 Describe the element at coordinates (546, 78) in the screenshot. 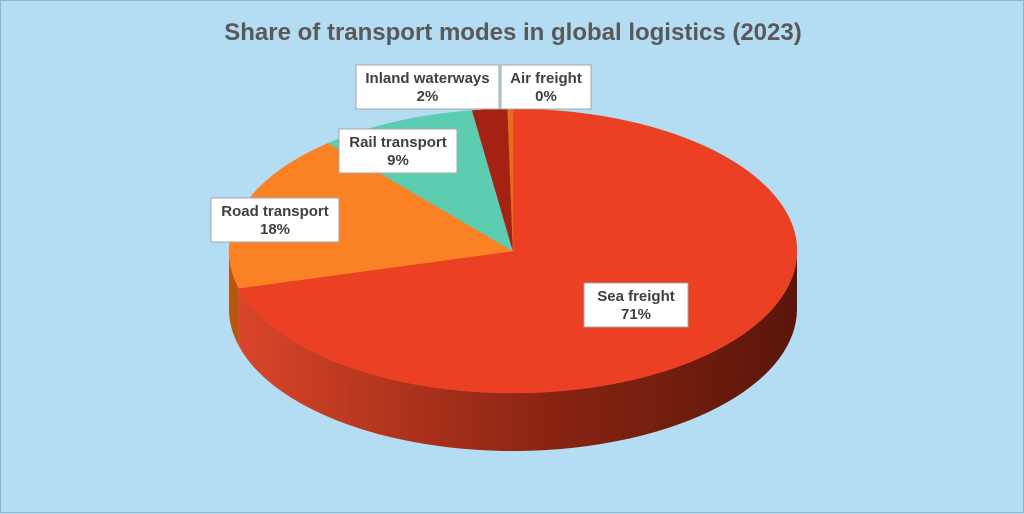

I see `data-label-category: Air freight` at that location.